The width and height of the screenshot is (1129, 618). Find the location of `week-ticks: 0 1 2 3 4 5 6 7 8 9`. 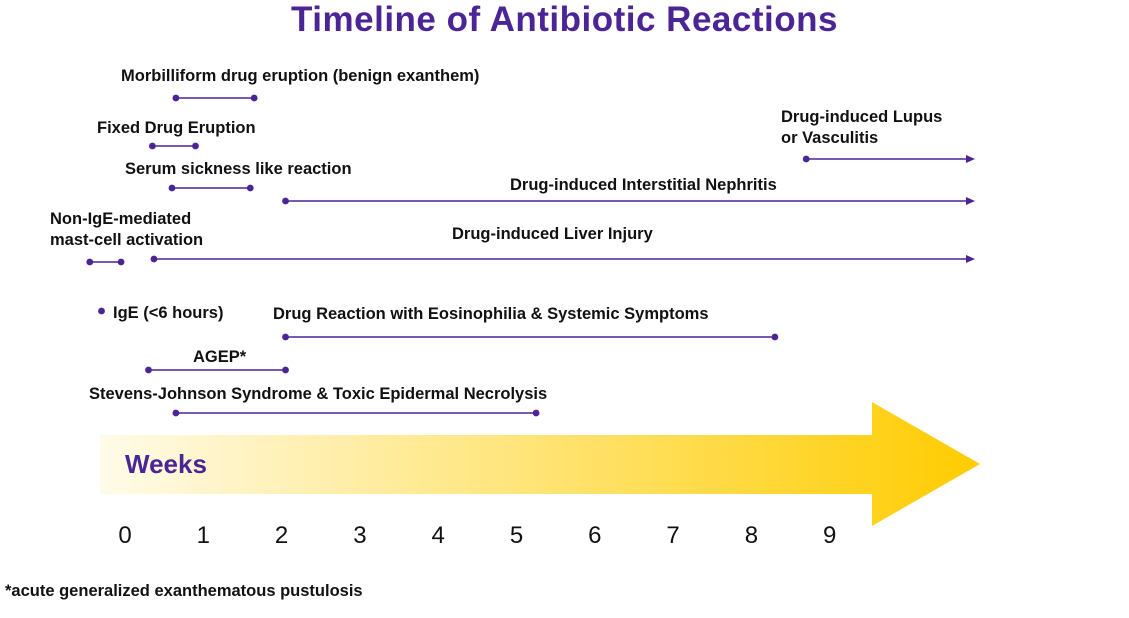

week-ticks: 0 1 2 3 4 5 6 7 8 9 is located at coordinates (477, 535).